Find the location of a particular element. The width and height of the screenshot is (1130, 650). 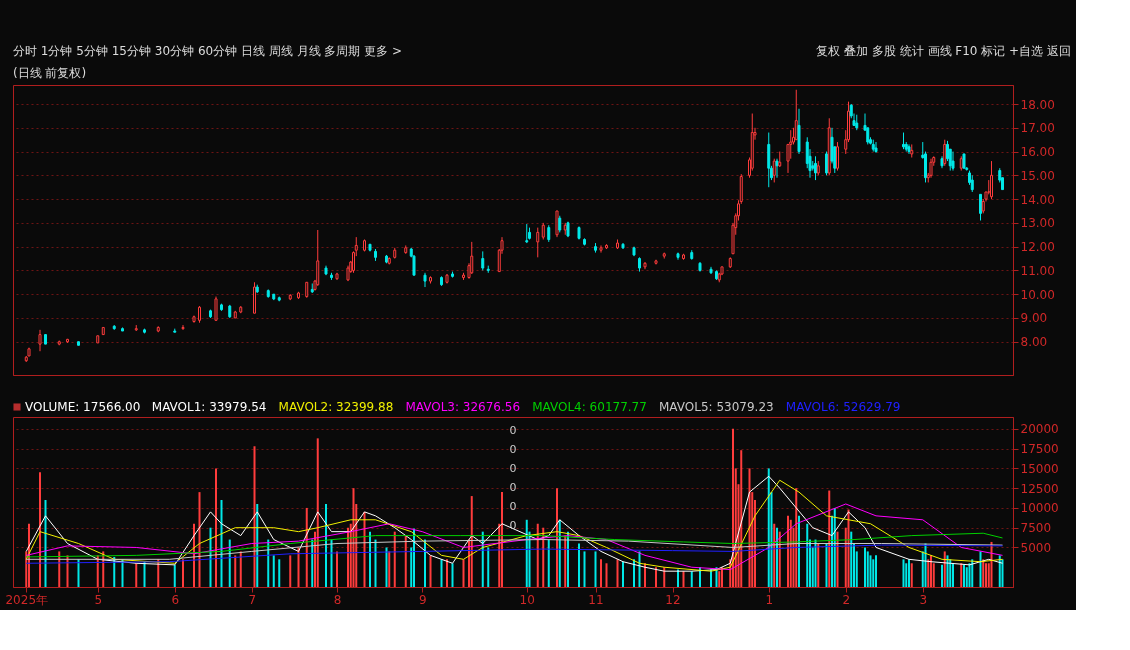

x-tick-label: 10 is located at coordinates (527, 599).